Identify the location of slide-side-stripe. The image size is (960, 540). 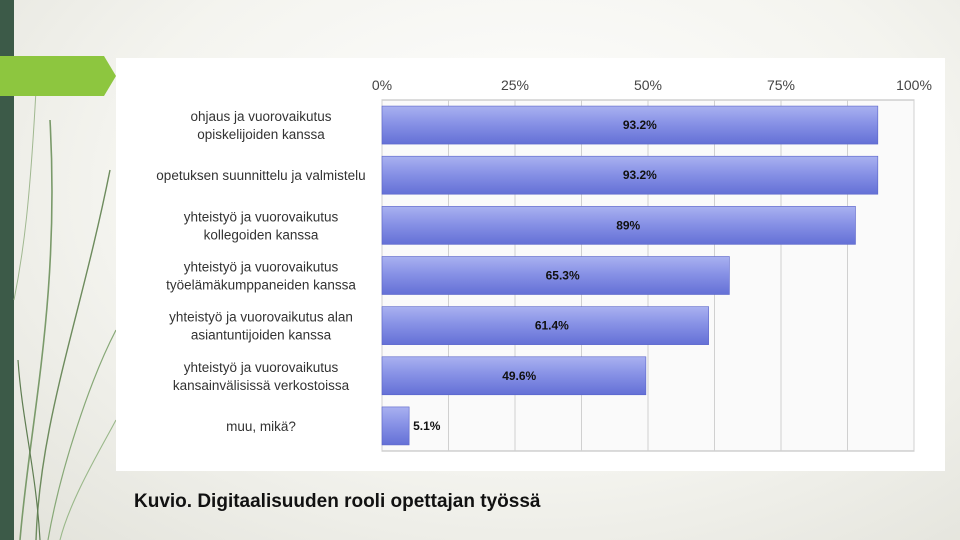
(7, 270).